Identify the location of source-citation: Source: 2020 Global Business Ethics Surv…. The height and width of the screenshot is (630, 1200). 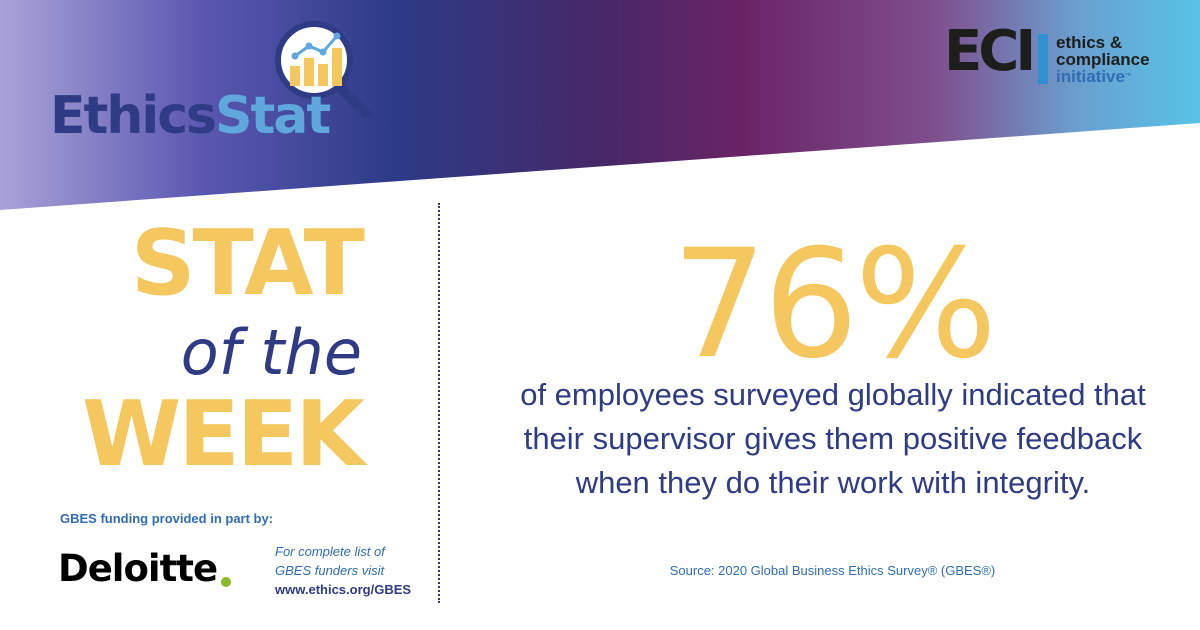
(832, 570).